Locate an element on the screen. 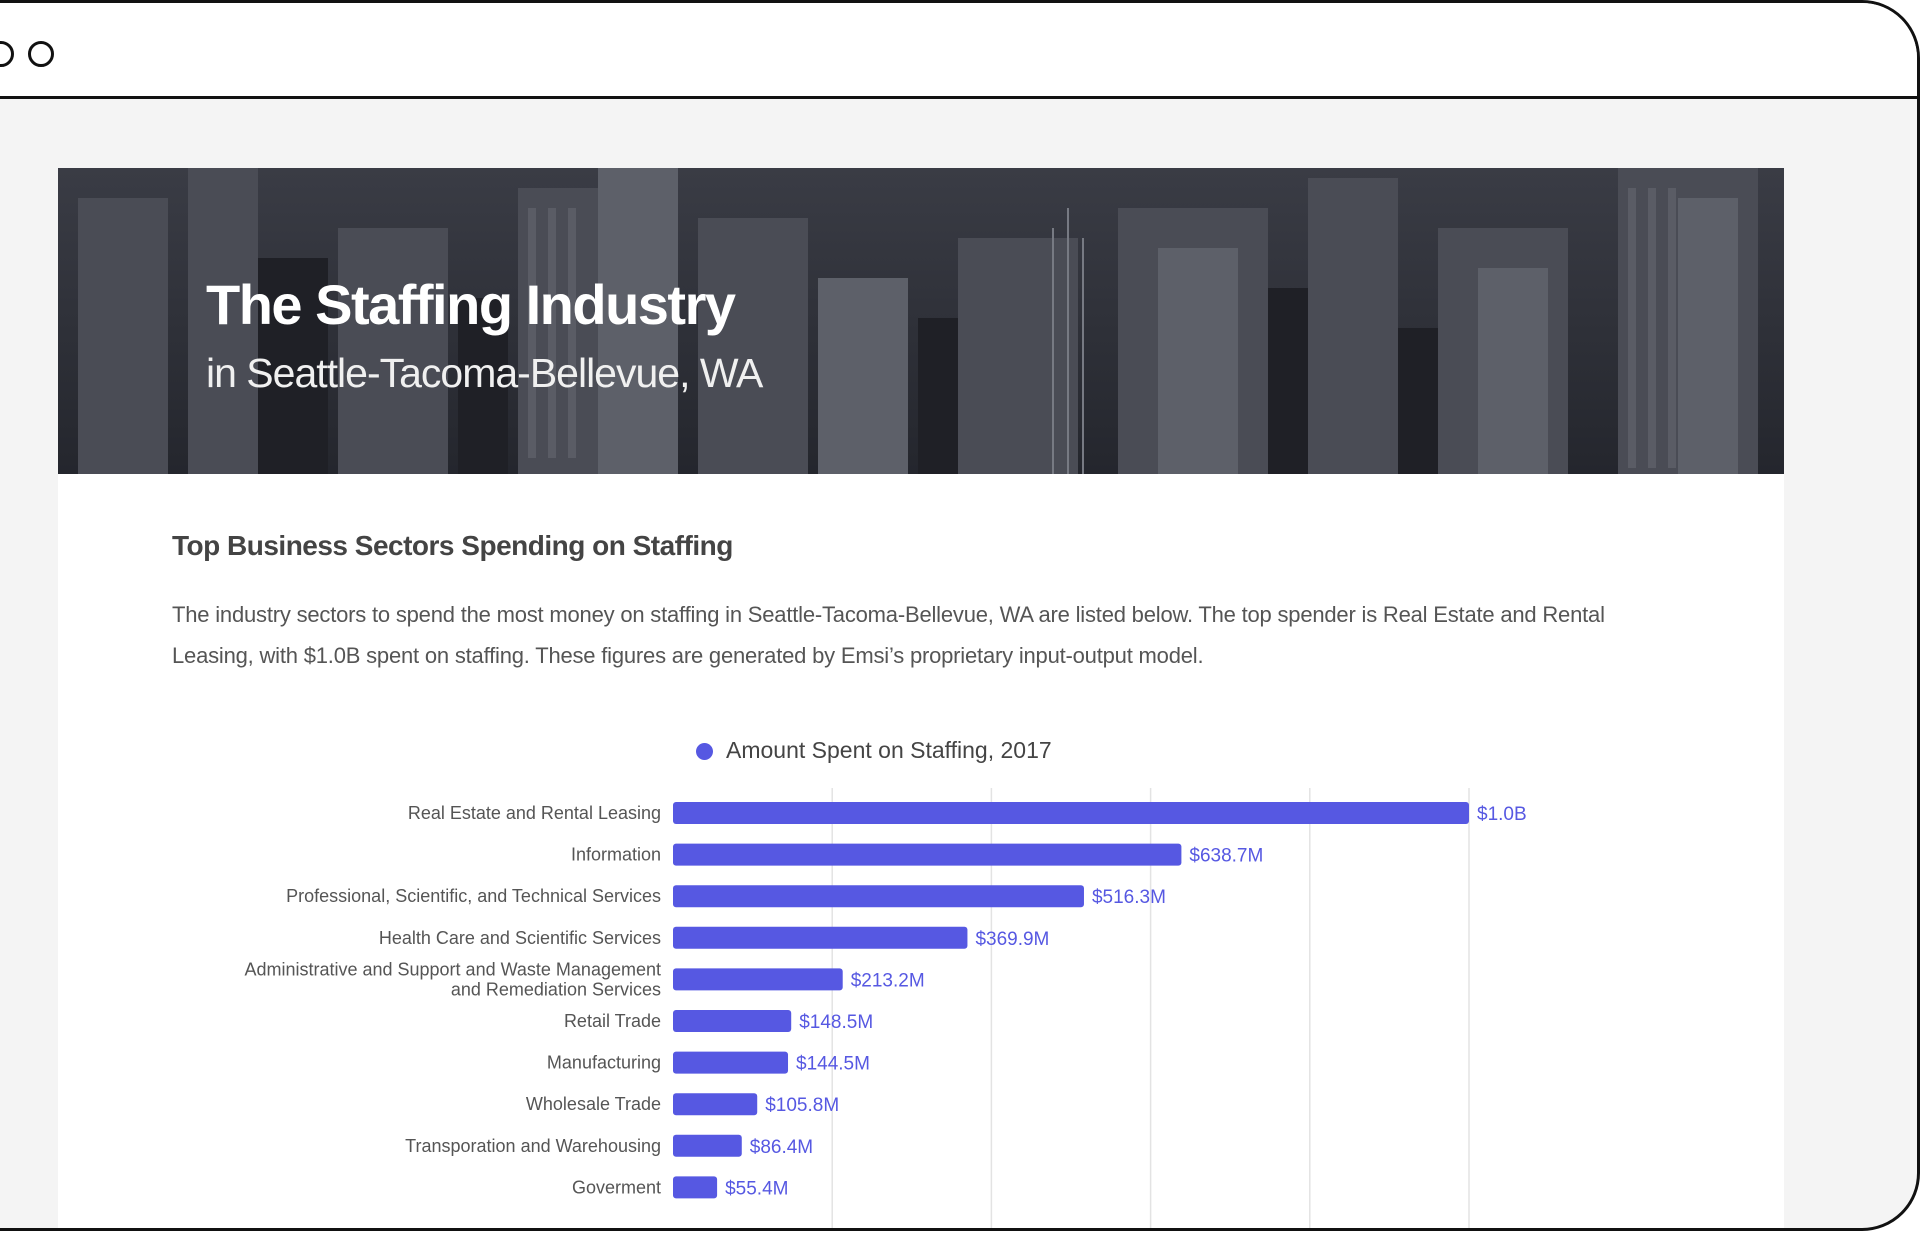 This screenshot has width=1923, height=1233. category-label: Health Care and Scientific Services is located at coordinates (520, 938).